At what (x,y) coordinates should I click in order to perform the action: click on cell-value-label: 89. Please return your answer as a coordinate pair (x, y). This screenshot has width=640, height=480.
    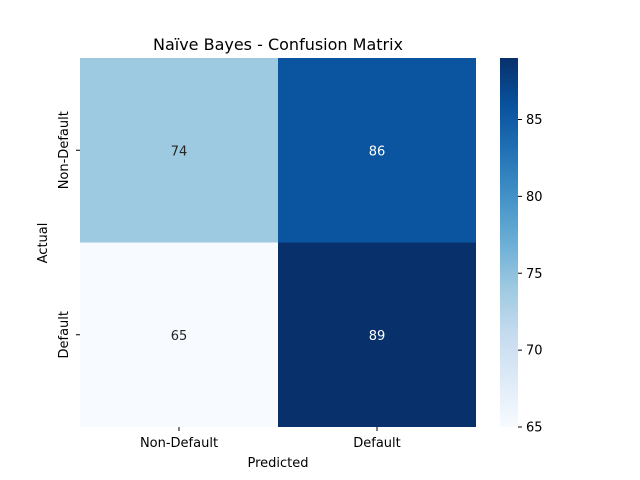
    Looking at the image, I should click on (377, 336).